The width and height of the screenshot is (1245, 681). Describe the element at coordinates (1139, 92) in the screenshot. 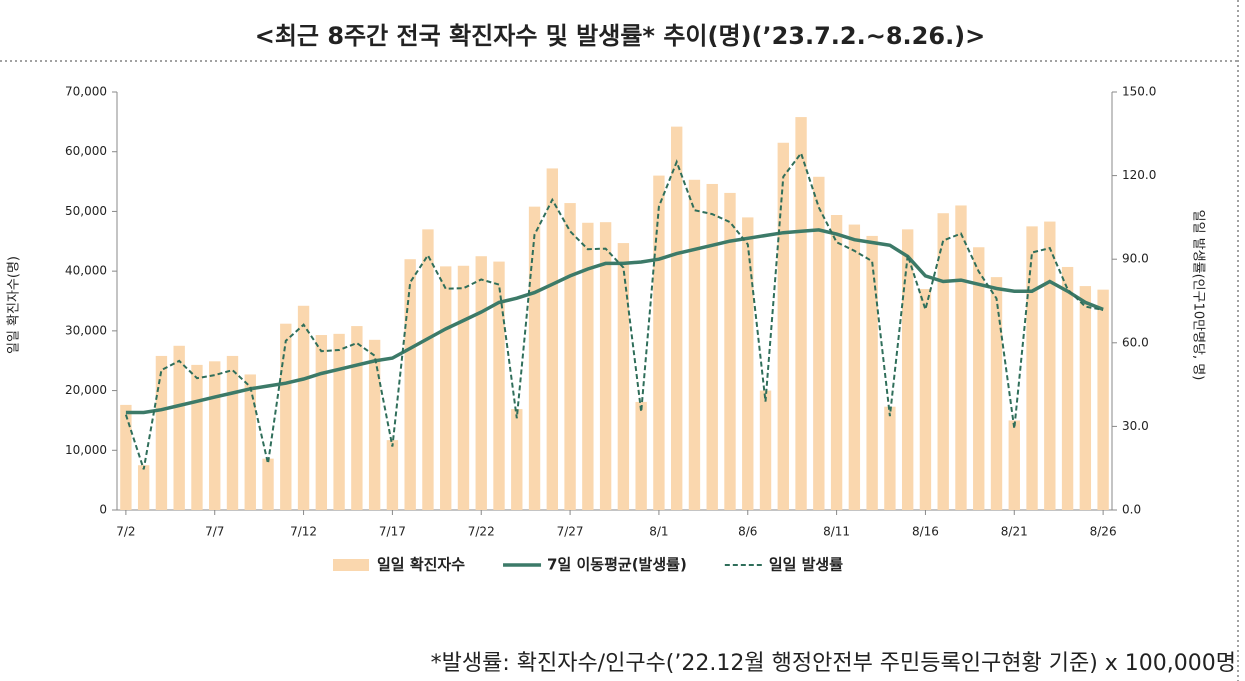

I see `y2-tick-label: 150.0` at that location.